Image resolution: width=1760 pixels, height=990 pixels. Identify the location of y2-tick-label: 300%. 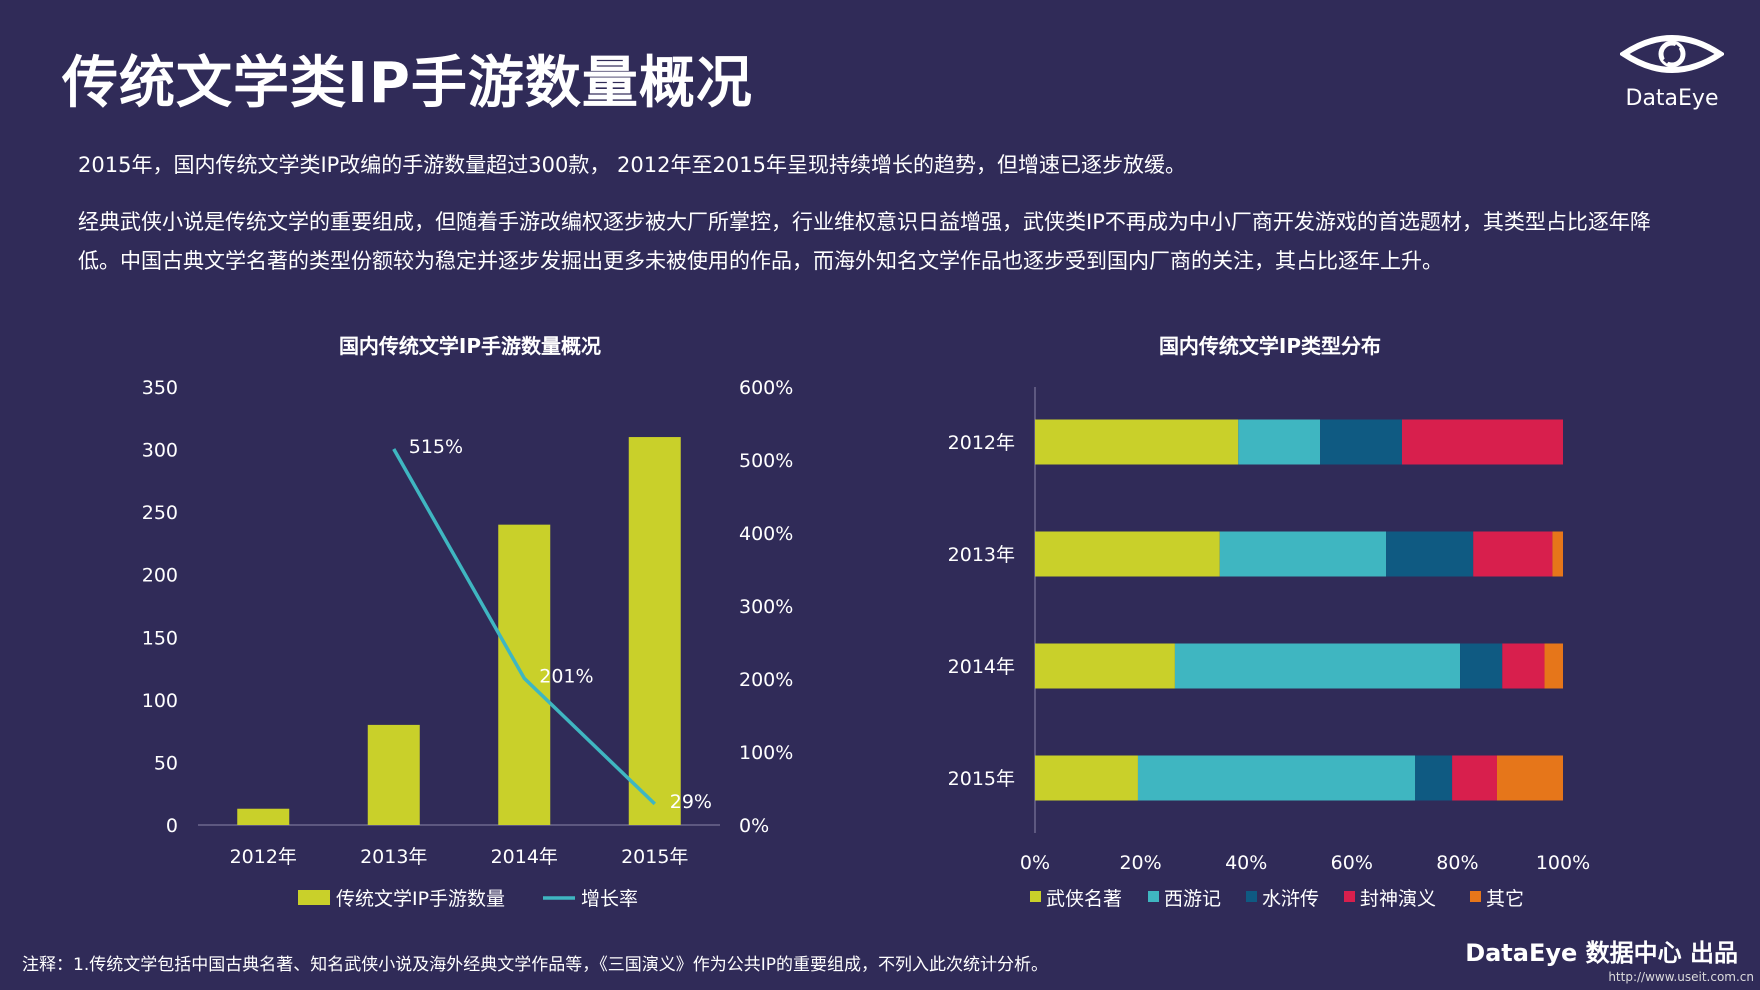
(766, 607).